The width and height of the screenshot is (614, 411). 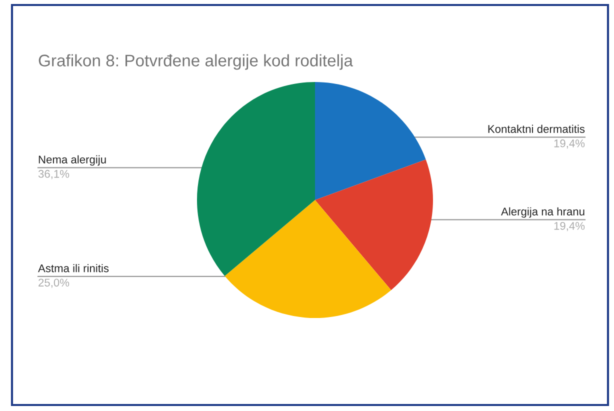 I want to click on data-label: 36,1%, so click(x=54, y=175).